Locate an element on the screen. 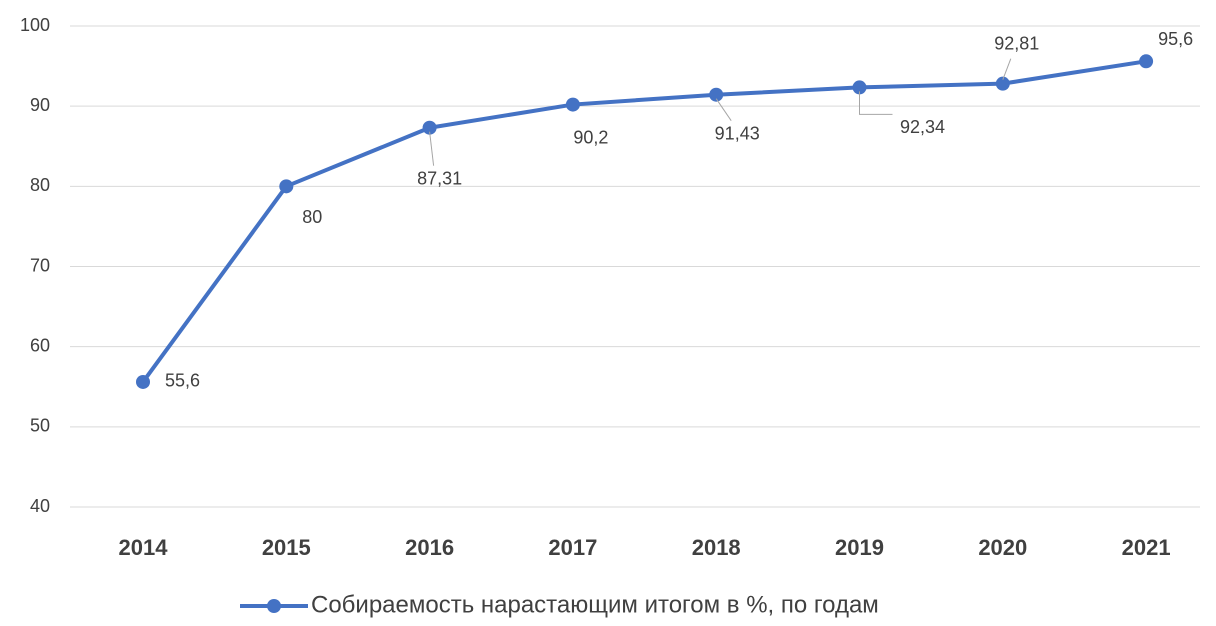 The width and height of the screenshot is (1216, 626). data-label: 87,31 is located at coordinates (439, 178).